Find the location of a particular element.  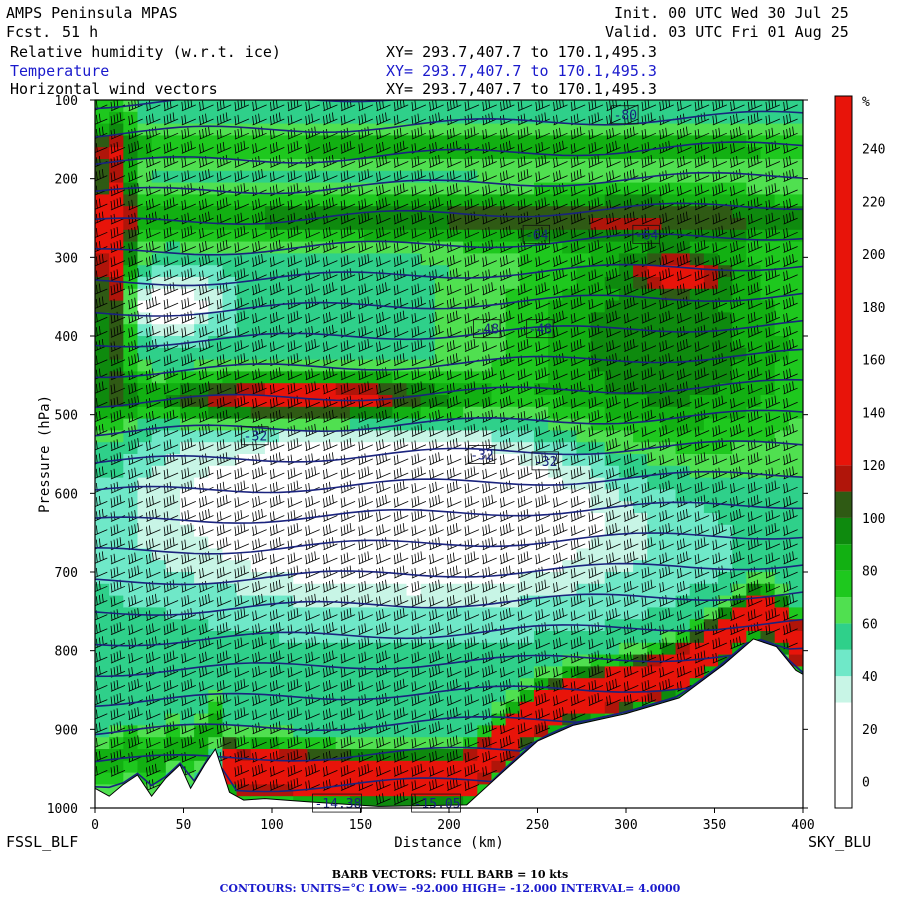

colorbar-tick-label: 60 is located at coordinates (870, 624).